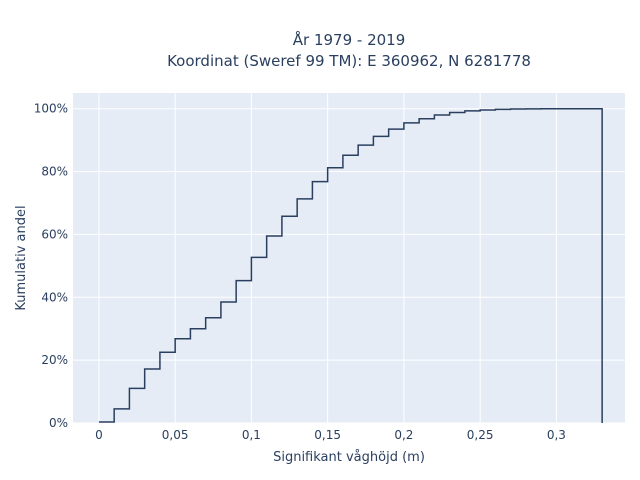 The height and width of the screenshot is (480, 640). What do you see at coordinates (54, 297) in the screenshot?
I see `y-tick-label: 40%` at bounding box center [54, 297].